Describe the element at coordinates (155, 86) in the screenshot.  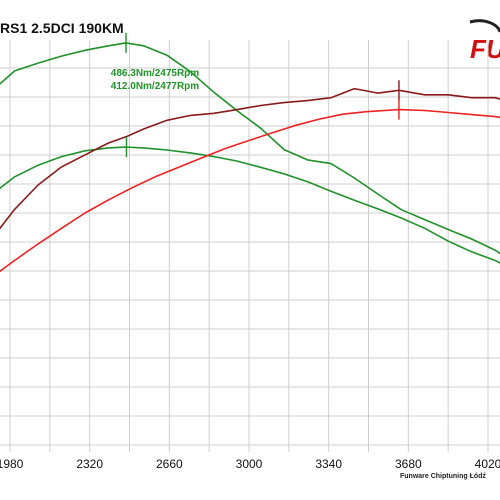
I see `peak-annotation: 412.0Nm/2477Rpm` at that location.